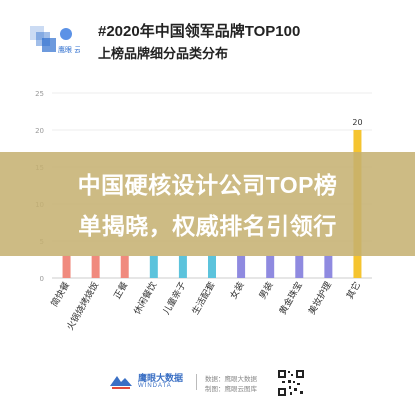 Image resolution: width=415 pixels, height=400 pixels. What do you see at coordinates (199, 31) in the screenshot?
I see `chart-title: #2020年中国领军品牌TOP100` at bounding box center [199, 31].